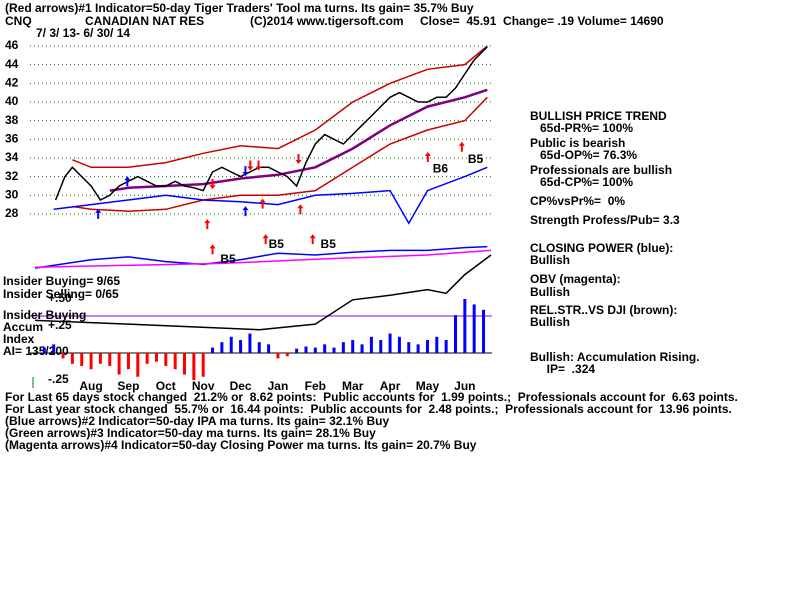 This screenshot has width=800, height=600. I want to click on insider-label: Insider Buying= 9/65, so click(61, 281).